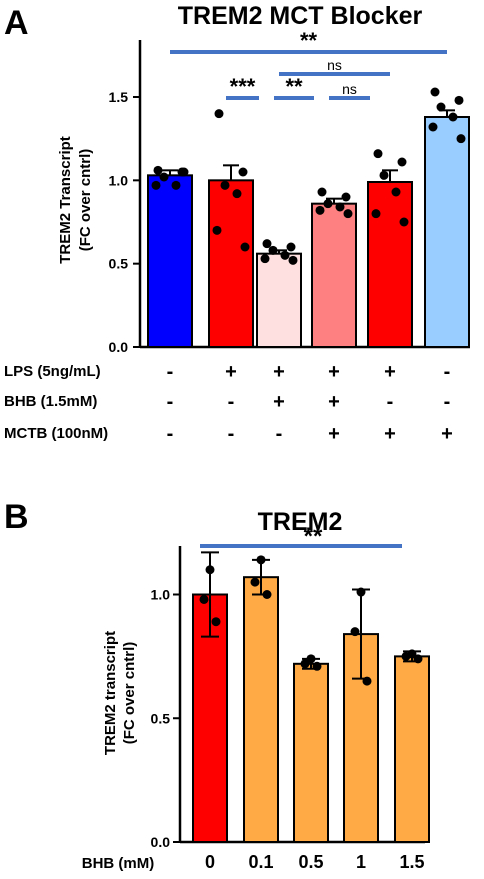 The width and height of the screenshot is (484, 879). Describe the element at coordinates (16, 517) in the screenshot. I see `panel-label-b: B` at that location.